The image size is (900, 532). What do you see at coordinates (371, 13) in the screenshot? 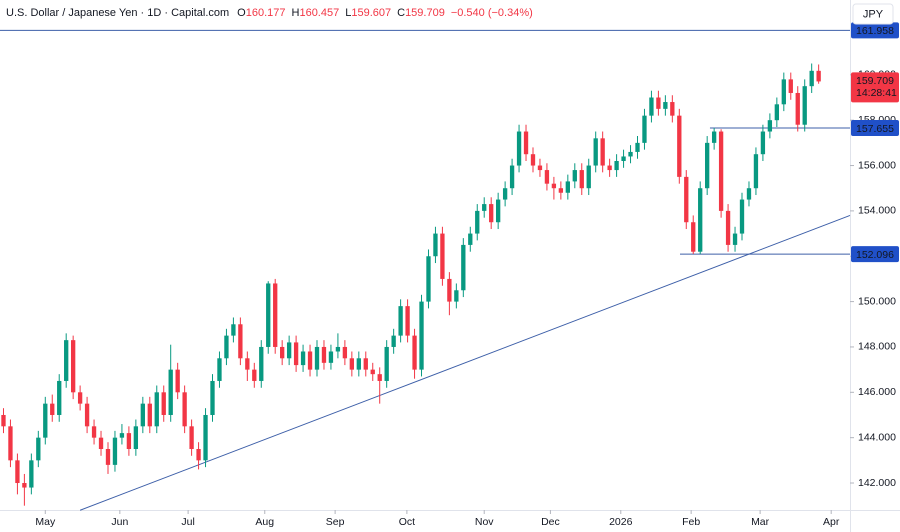
I see `ohlc-value: 159.607` at bounding box center [371, 13].